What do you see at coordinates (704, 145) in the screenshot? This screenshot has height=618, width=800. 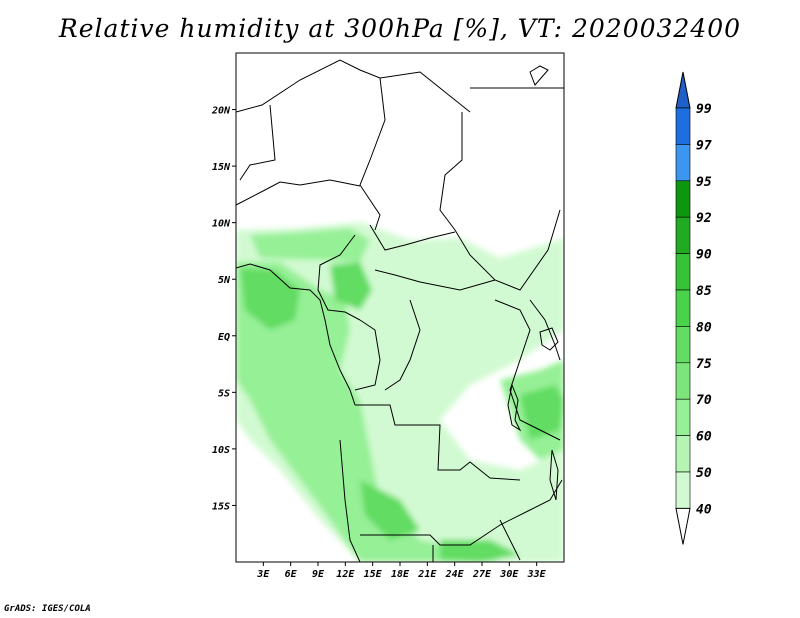 I see `colorbar-label: 97` at bounding box center [704, 145].